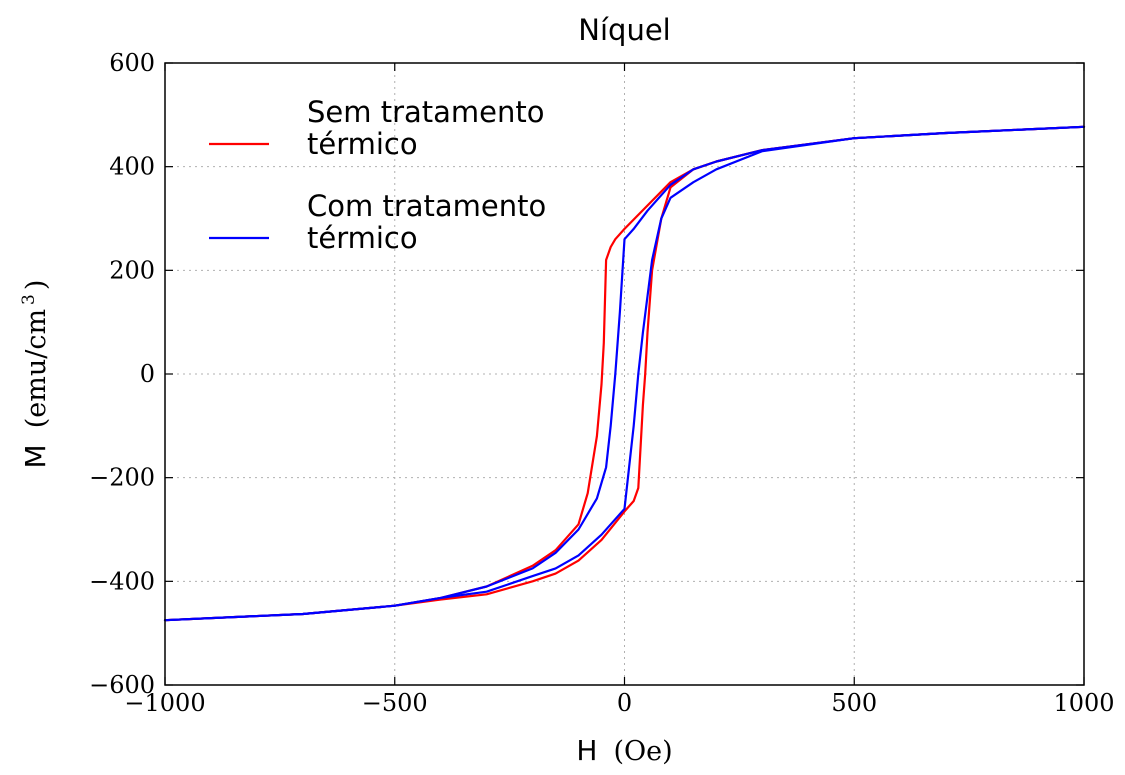 The image size is (1125, 775). What do you see at coordinates (624, 703) in the screenshot?
I see `x-tick-label: 0` at bounding box center [624, 703].